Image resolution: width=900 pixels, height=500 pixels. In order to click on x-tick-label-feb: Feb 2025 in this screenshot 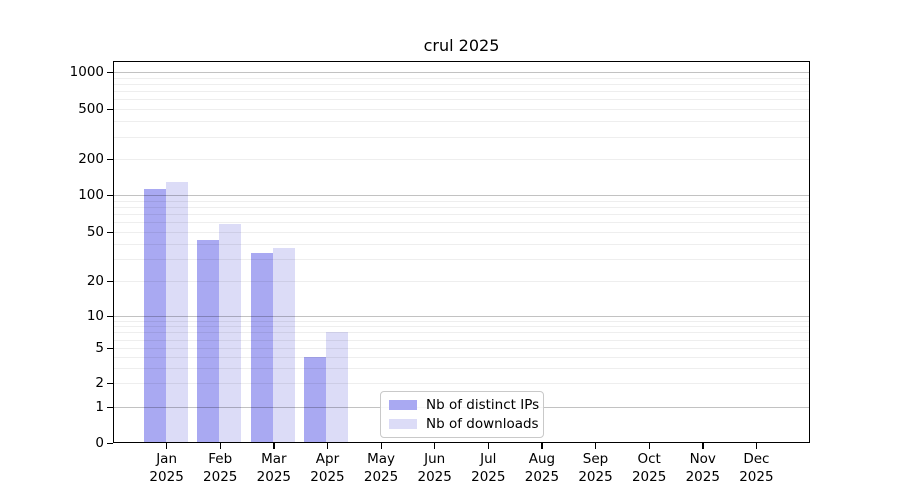, I will do `click(220, 468)`.